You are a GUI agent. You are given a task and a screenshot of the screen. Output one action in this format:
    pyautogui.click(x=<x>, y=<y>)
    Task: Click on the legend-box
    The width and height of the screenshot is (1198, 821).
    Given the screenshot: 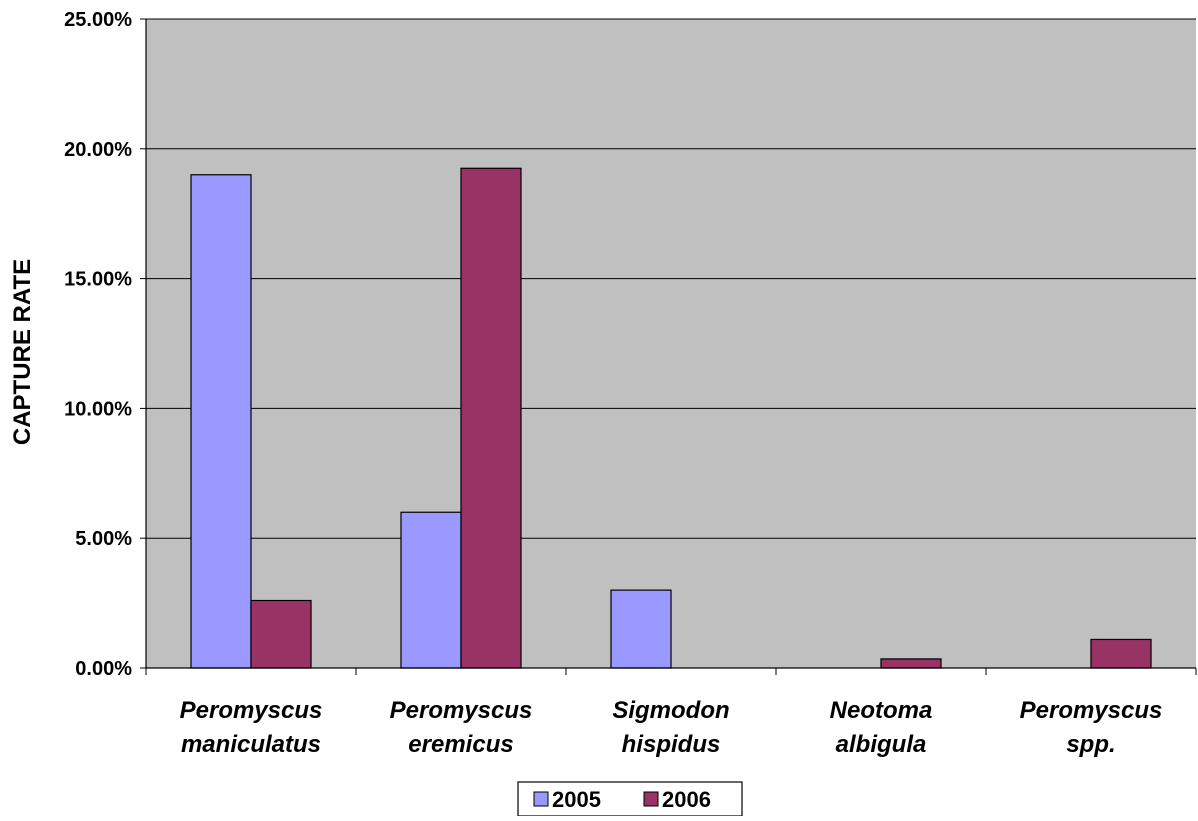 What is the action you would take?
    pyautogui.click(x=630, y=799)
    